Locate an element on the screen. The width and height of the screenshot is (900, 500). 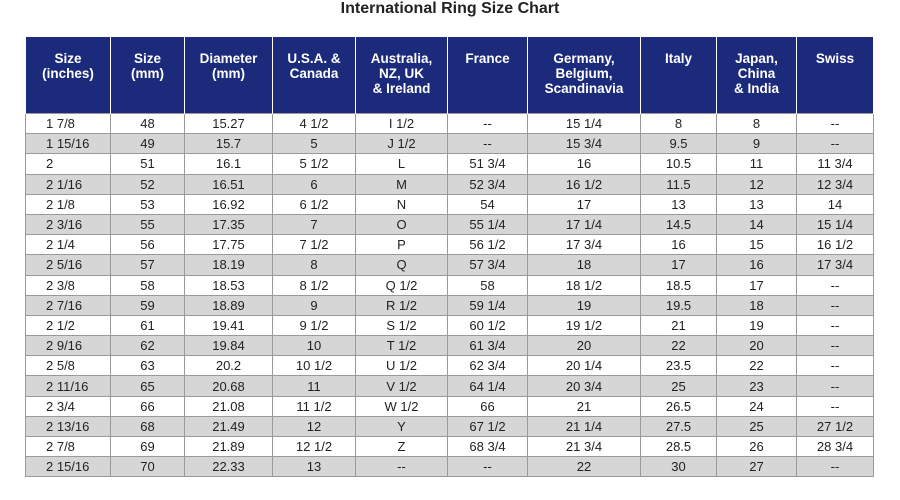
table-cell: 70 is located at coordinates (147, 467).